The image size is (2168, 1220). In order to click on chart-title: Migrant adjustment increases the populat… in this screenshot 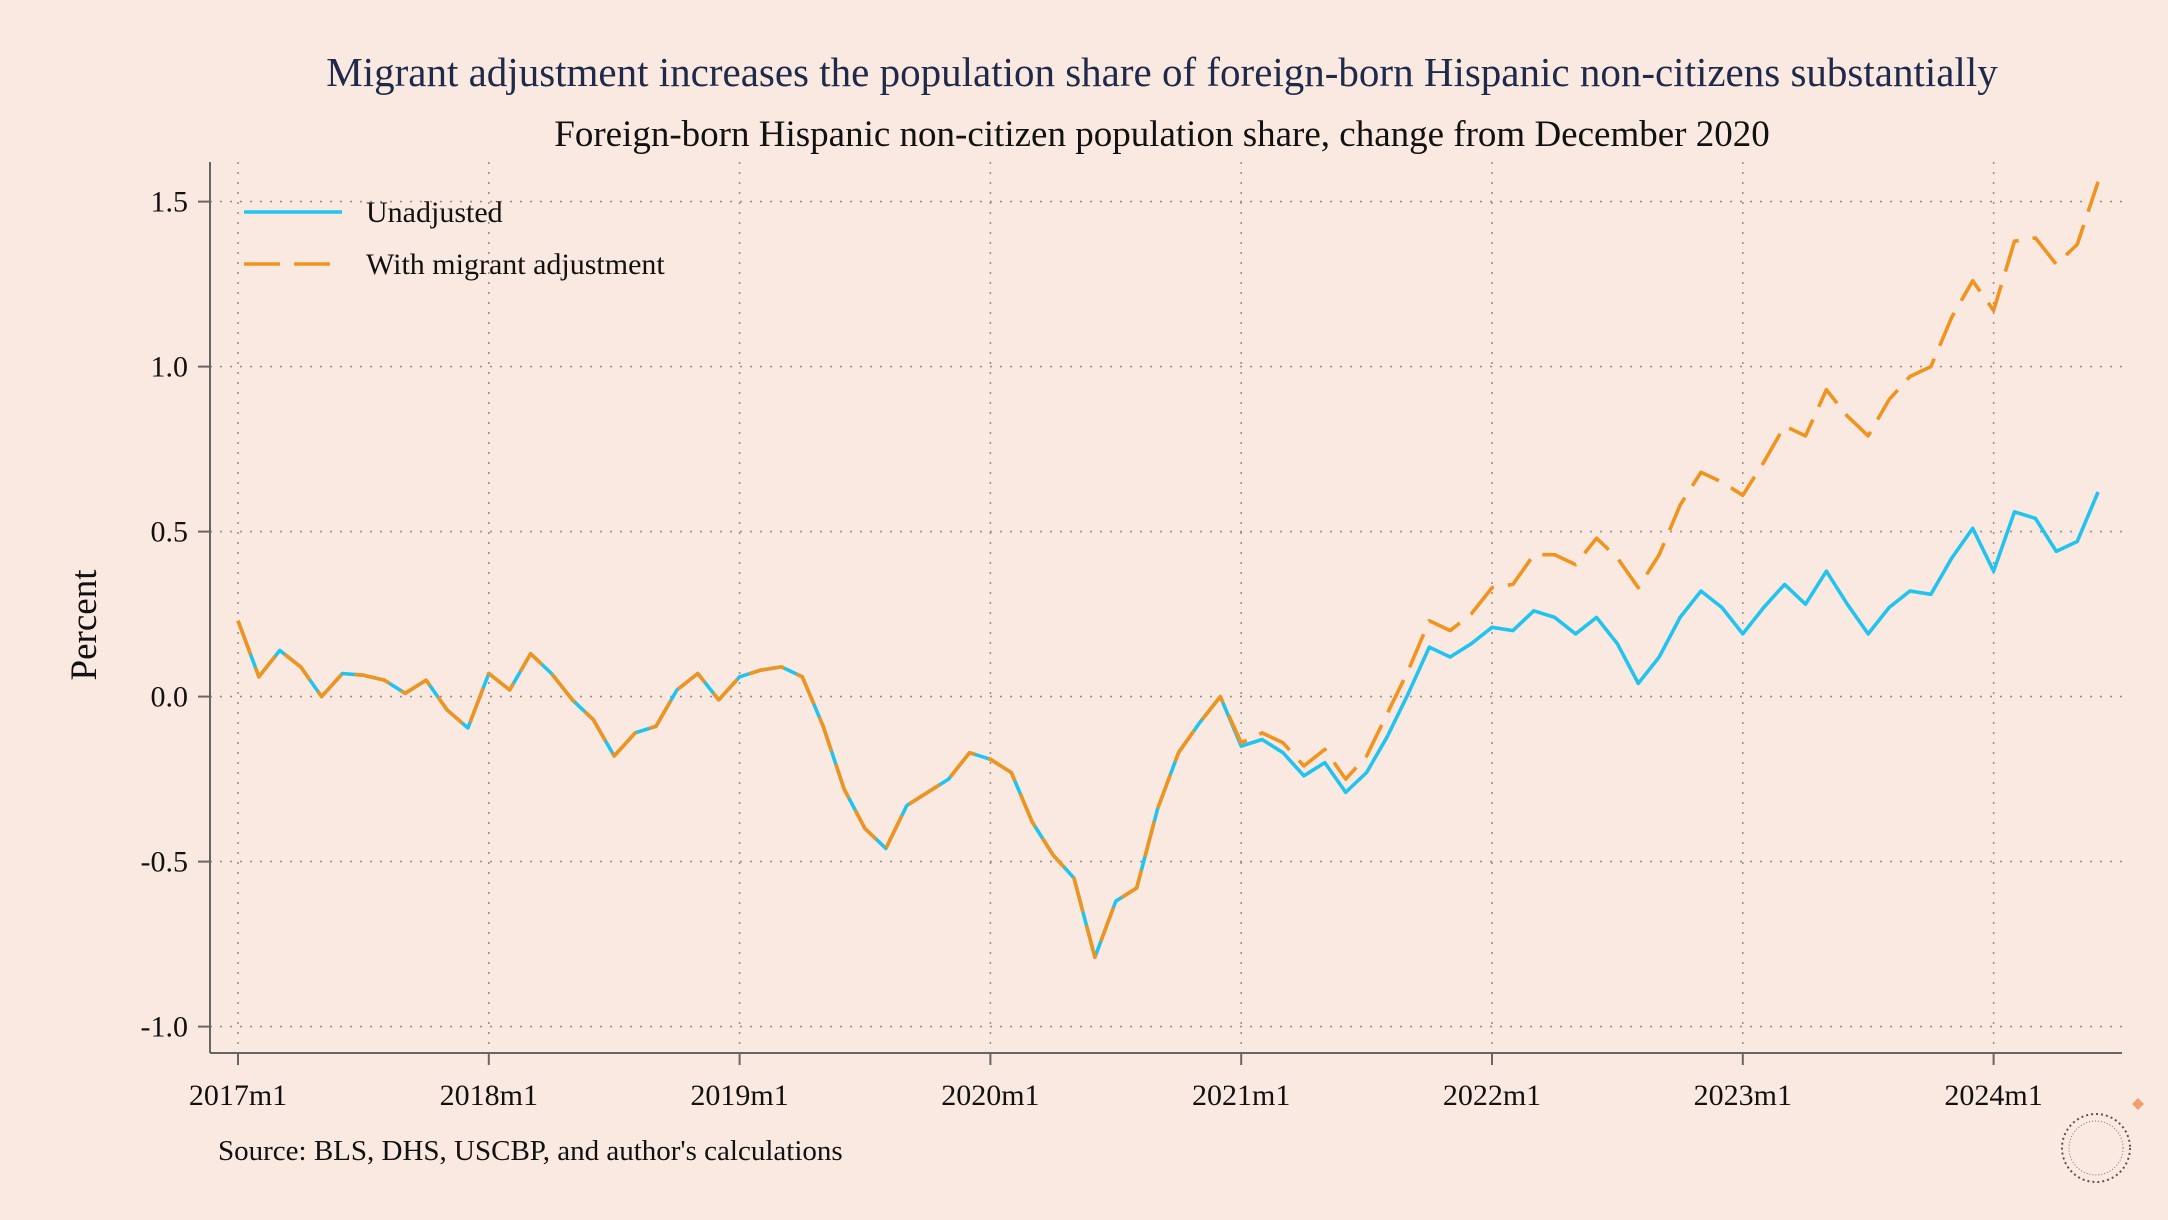, I will do `click(1162, 72)`.